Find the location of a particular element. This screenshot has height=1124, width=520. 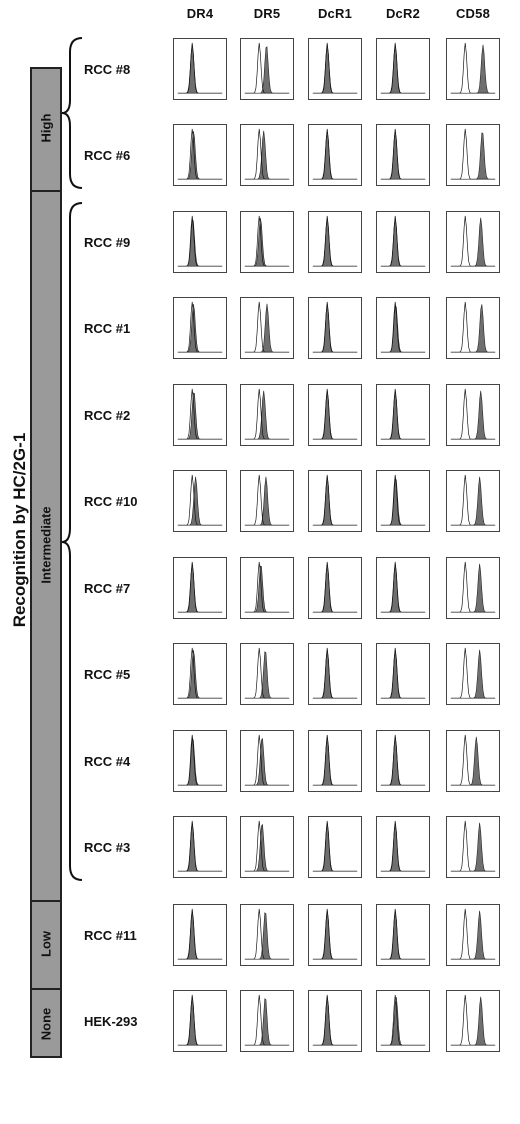

recognition-category-bar is located at coordinates (46, 562).